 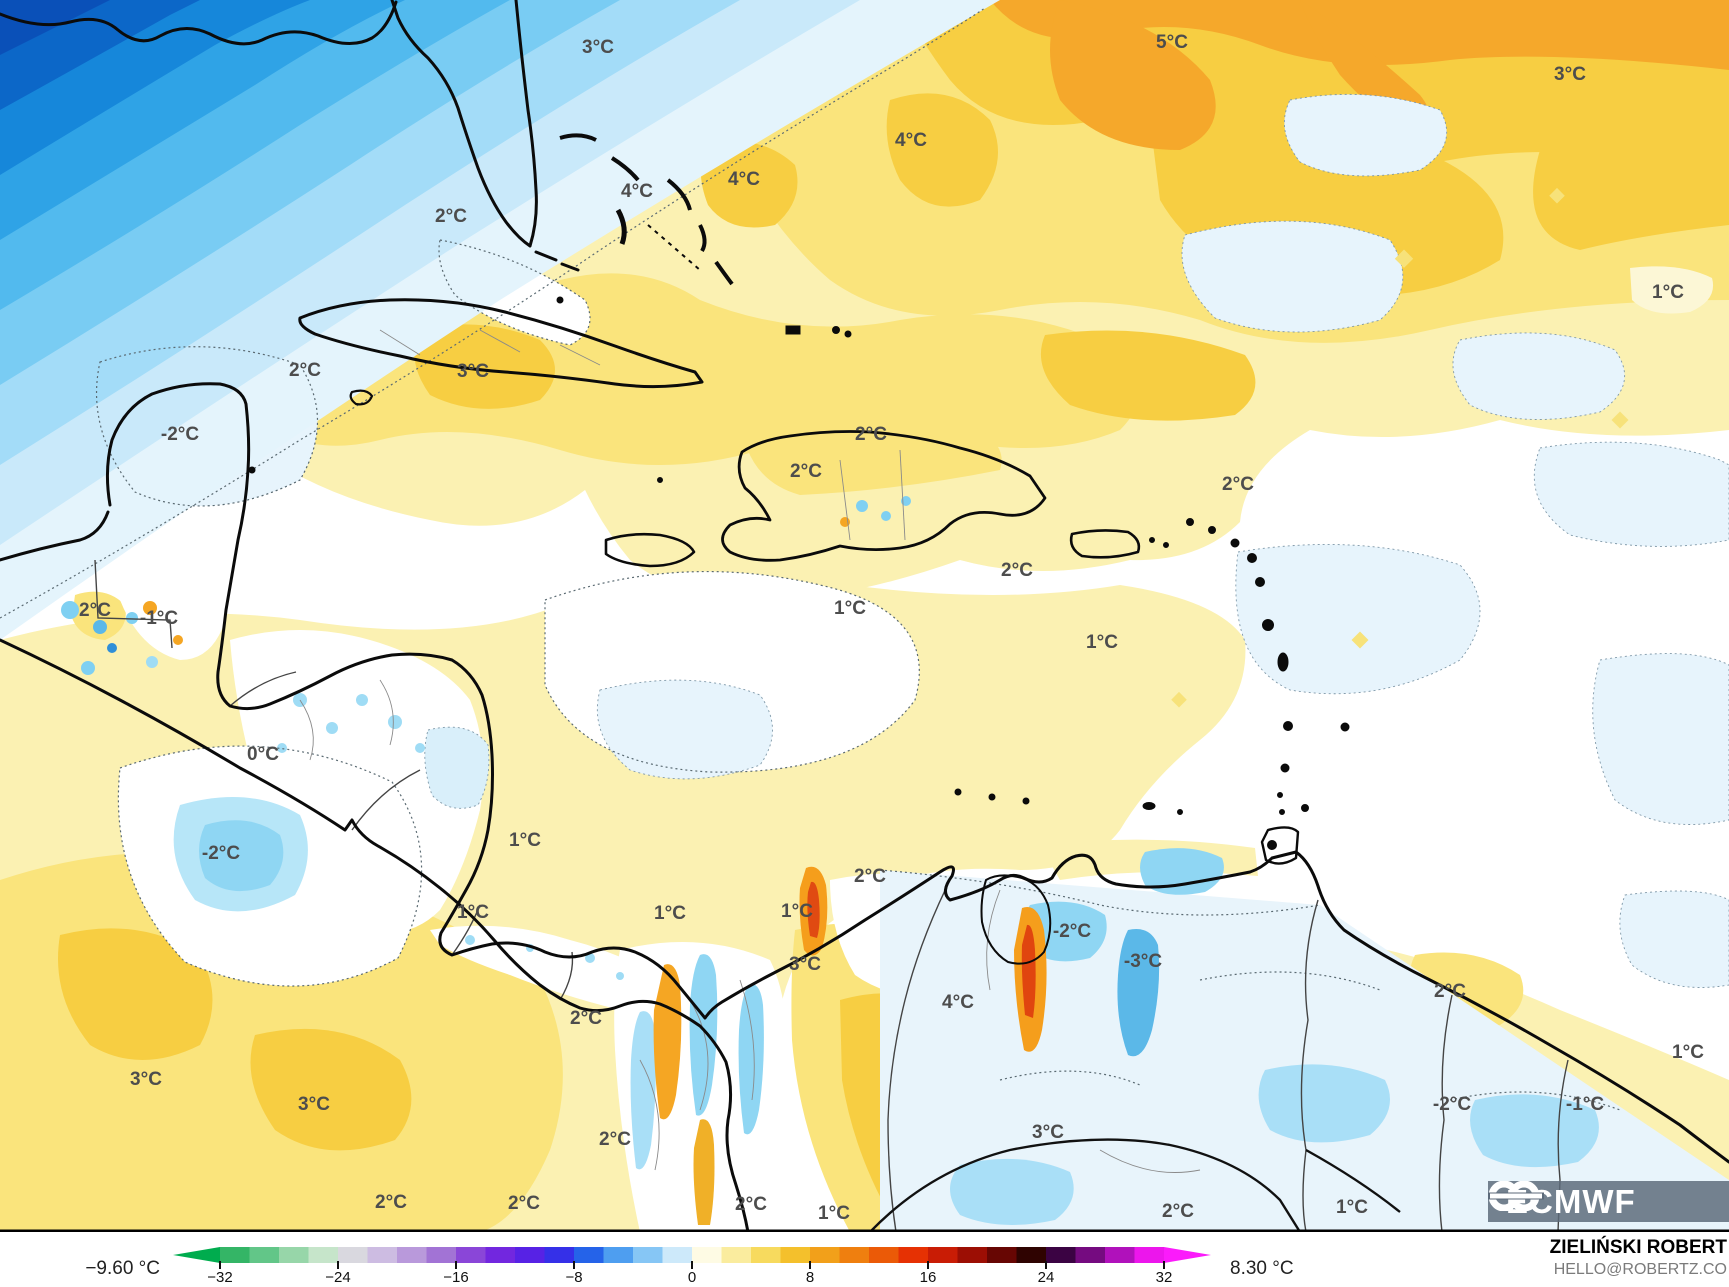 I want to click on colorbar-tick-label: 0, so click(x=692, y=1277).